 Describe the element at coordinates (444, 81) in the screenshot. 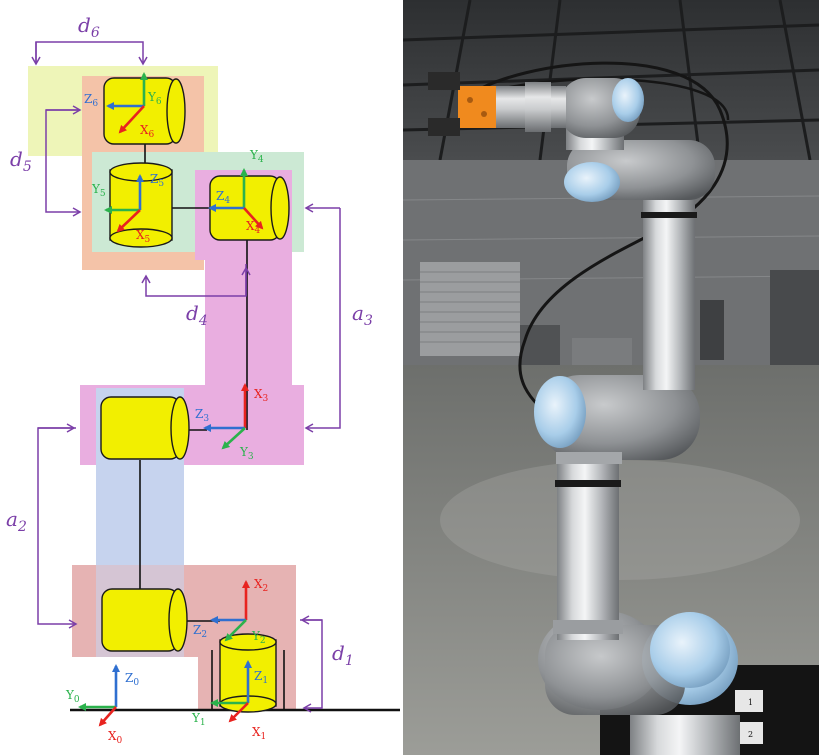

I see `gripper-finger-top` at that location.